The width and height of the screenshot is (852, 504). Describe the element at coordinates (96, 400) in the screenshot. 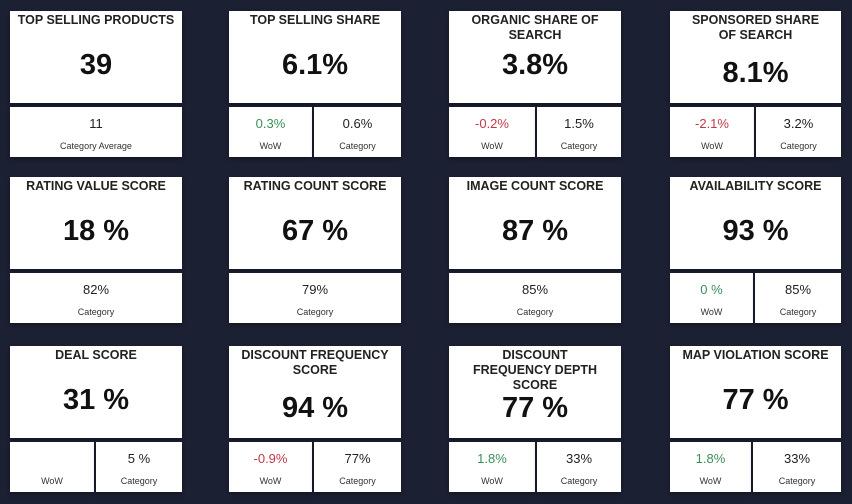

I see `kpi-value: 31 %` at that location.